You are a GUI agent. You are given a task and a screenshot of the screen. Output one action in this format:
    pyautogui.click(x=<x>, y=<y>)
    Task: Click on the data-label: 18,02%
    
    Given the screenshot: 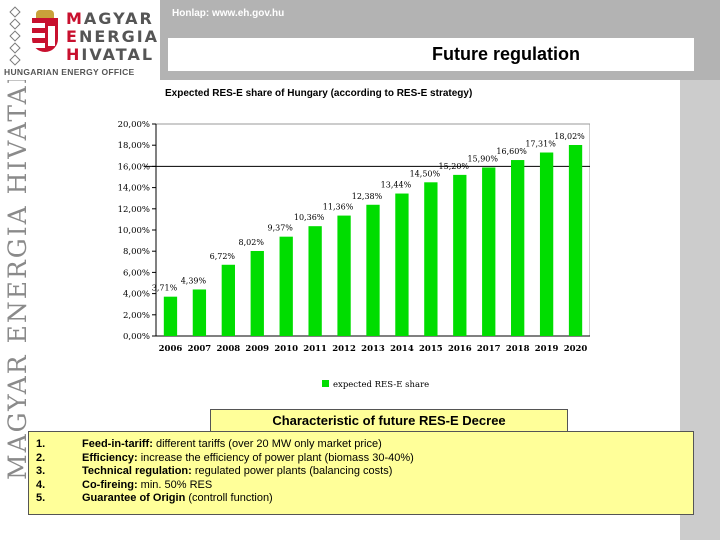 What is the action you would take?
    pyautogui.click(x=569, y=136)
    